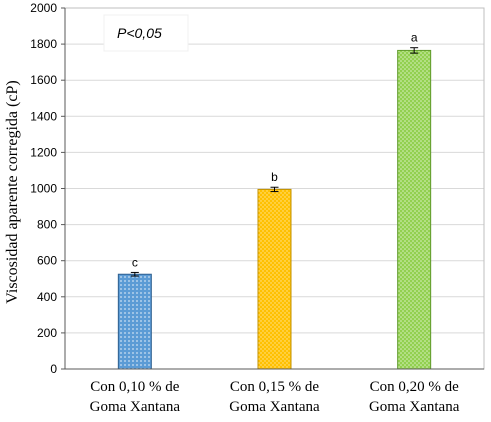 Image resolution: width=491 pixels, height=422 pixels. What do you see at coordinates (47, 261) in the screenshot?
I see `y-tick-label: 600` at bounding box center [47, 261].